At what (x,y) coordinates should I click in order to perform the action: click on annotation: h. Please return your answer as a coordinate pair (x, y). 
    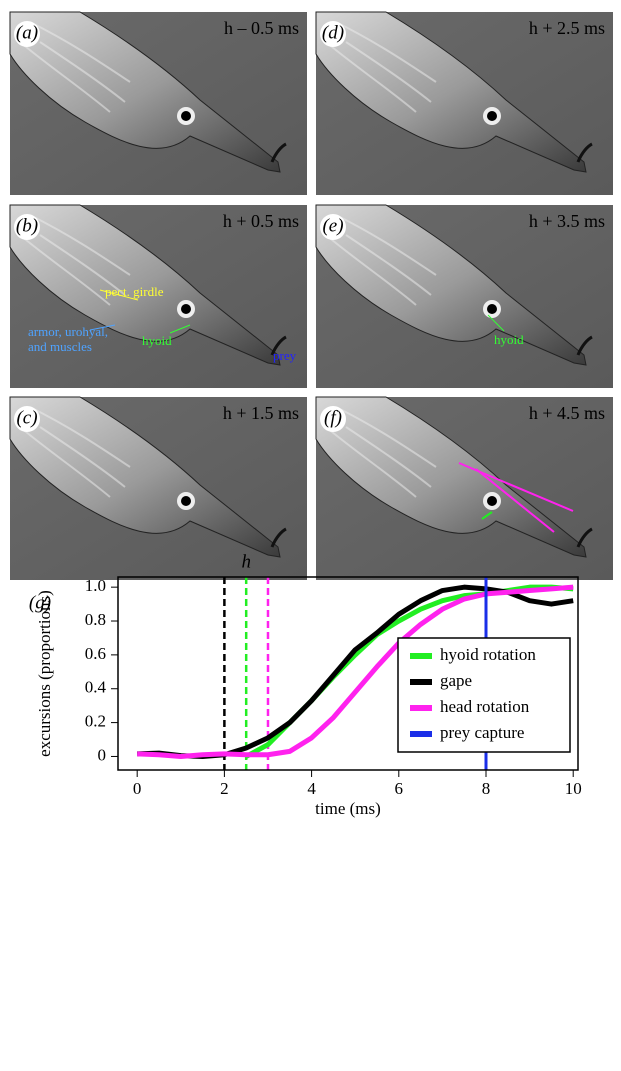
    Looking at the image, I should click on (246, 561).